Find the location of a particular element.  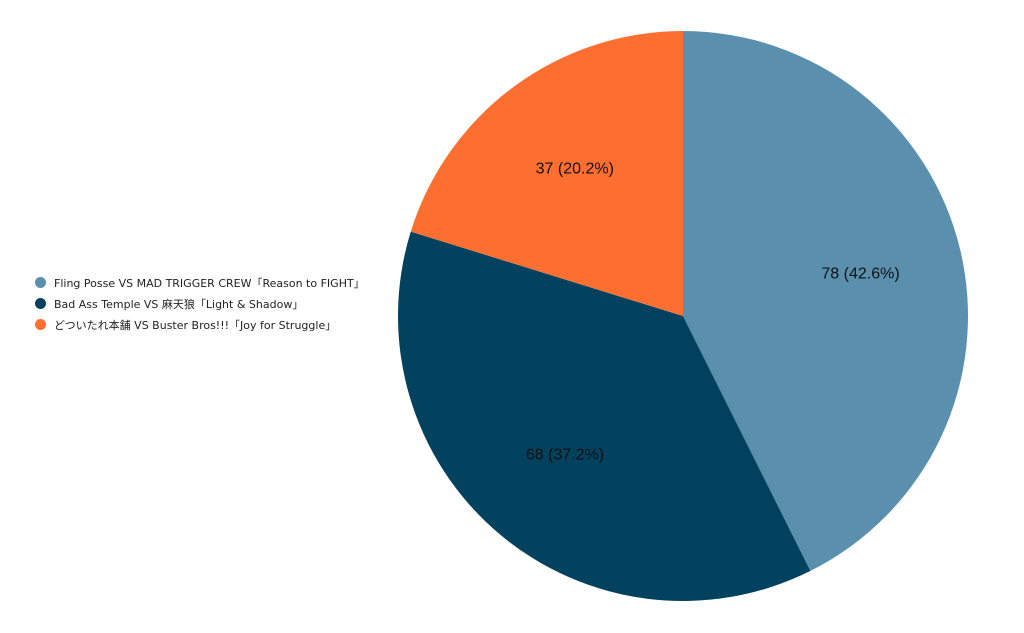

slice-data-label: 37 (20.2%) is located at coordinates (575, 168).